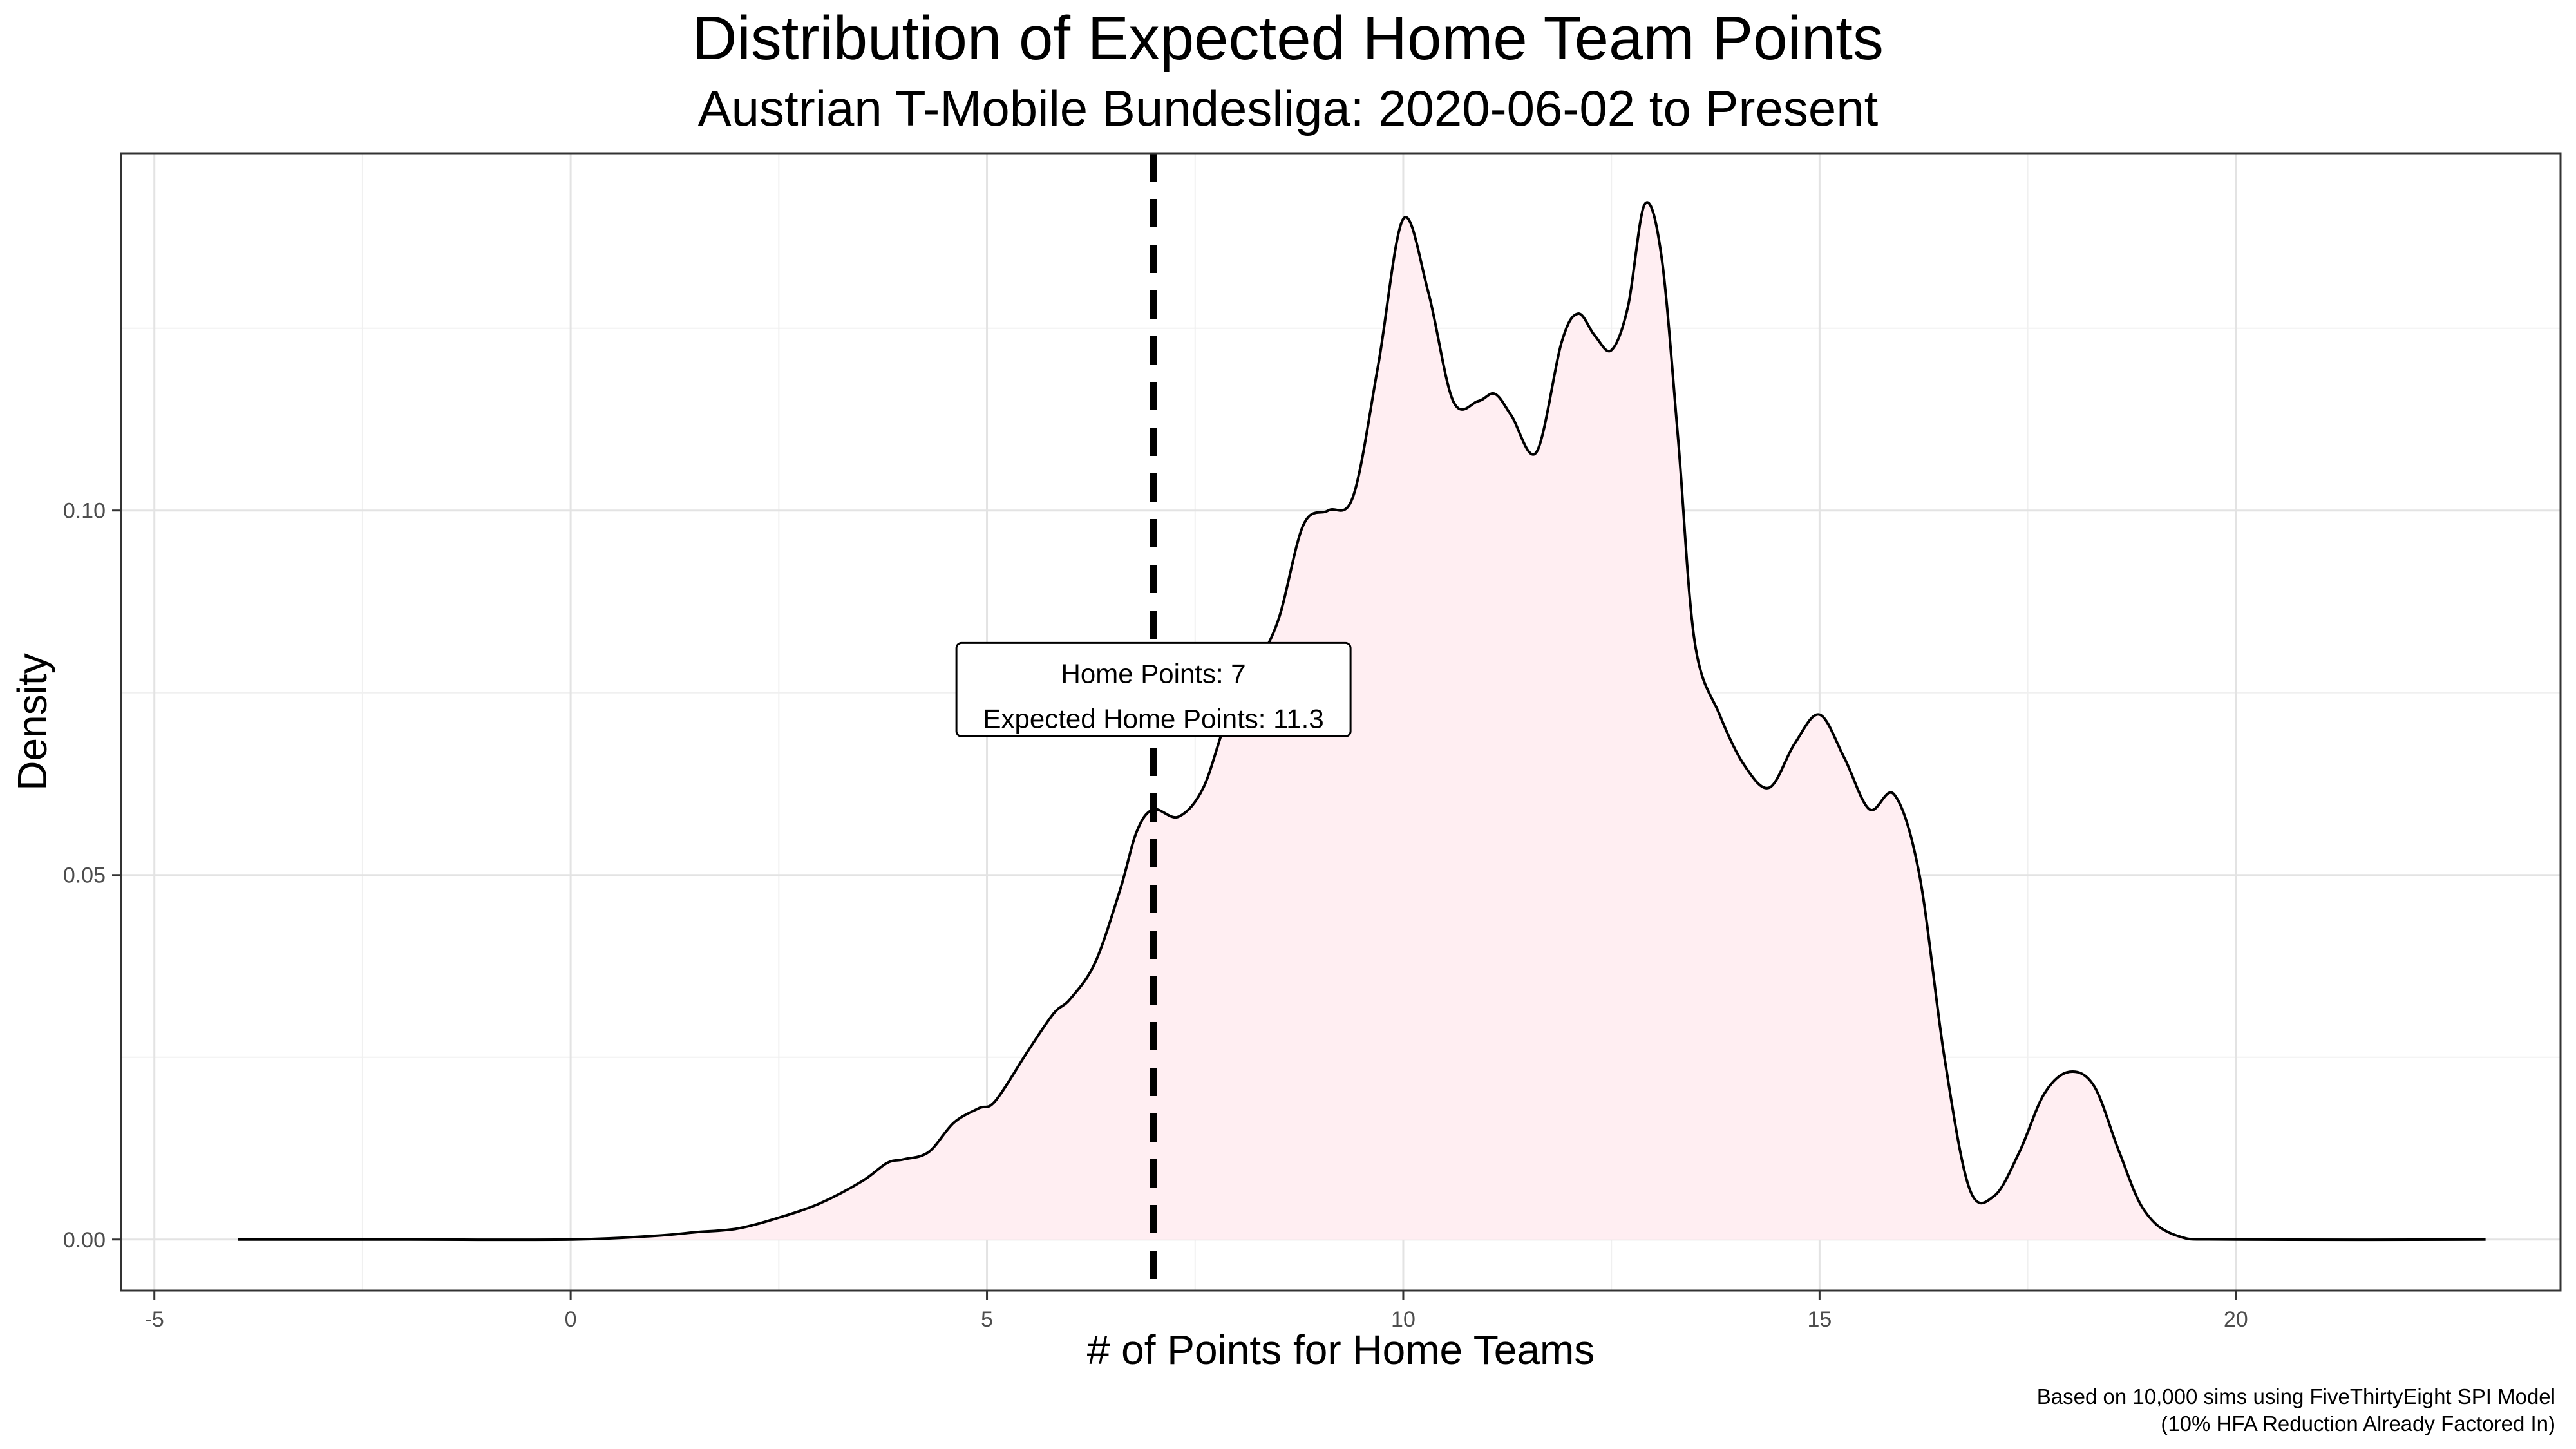 The height and width of the screenshot is (1449, 2576). I want to click on y-axis-ticks: 0.00 0.05 0.10, so click(92, 876).